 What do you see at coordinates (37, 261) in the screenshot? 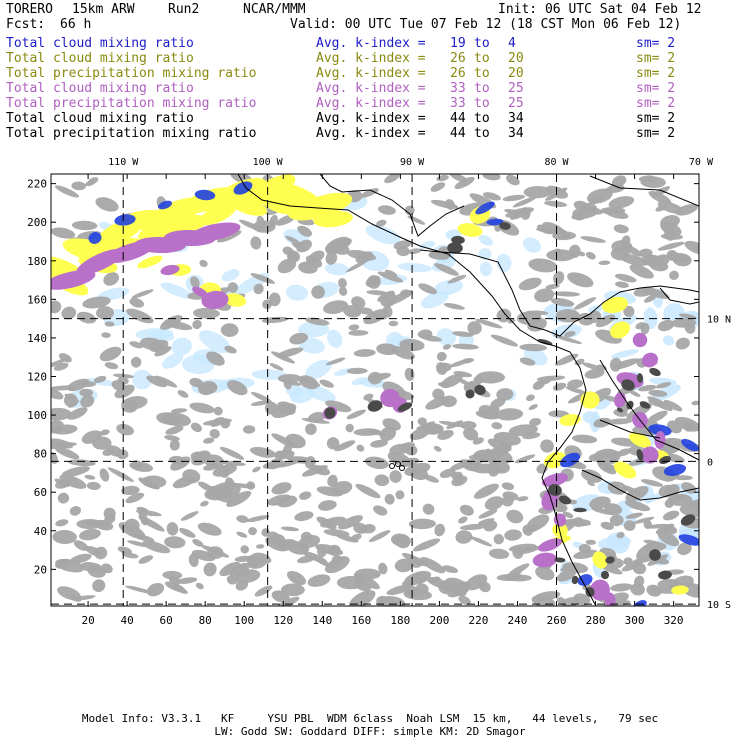
I see `y-tick-label: 180` at bounding box center [37, 261].